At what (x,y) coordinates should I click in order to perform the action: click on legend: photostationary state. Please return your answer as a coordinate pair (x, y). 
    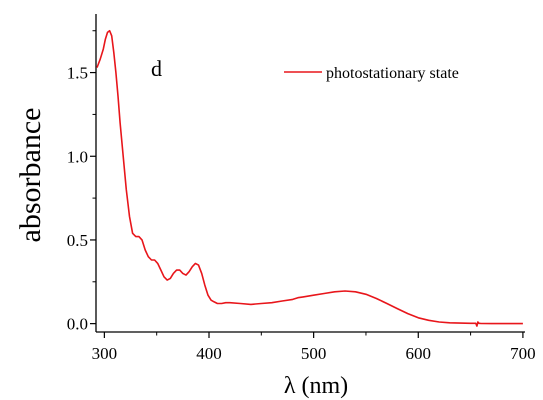
    Looking at the image, I should click on (371, 73).